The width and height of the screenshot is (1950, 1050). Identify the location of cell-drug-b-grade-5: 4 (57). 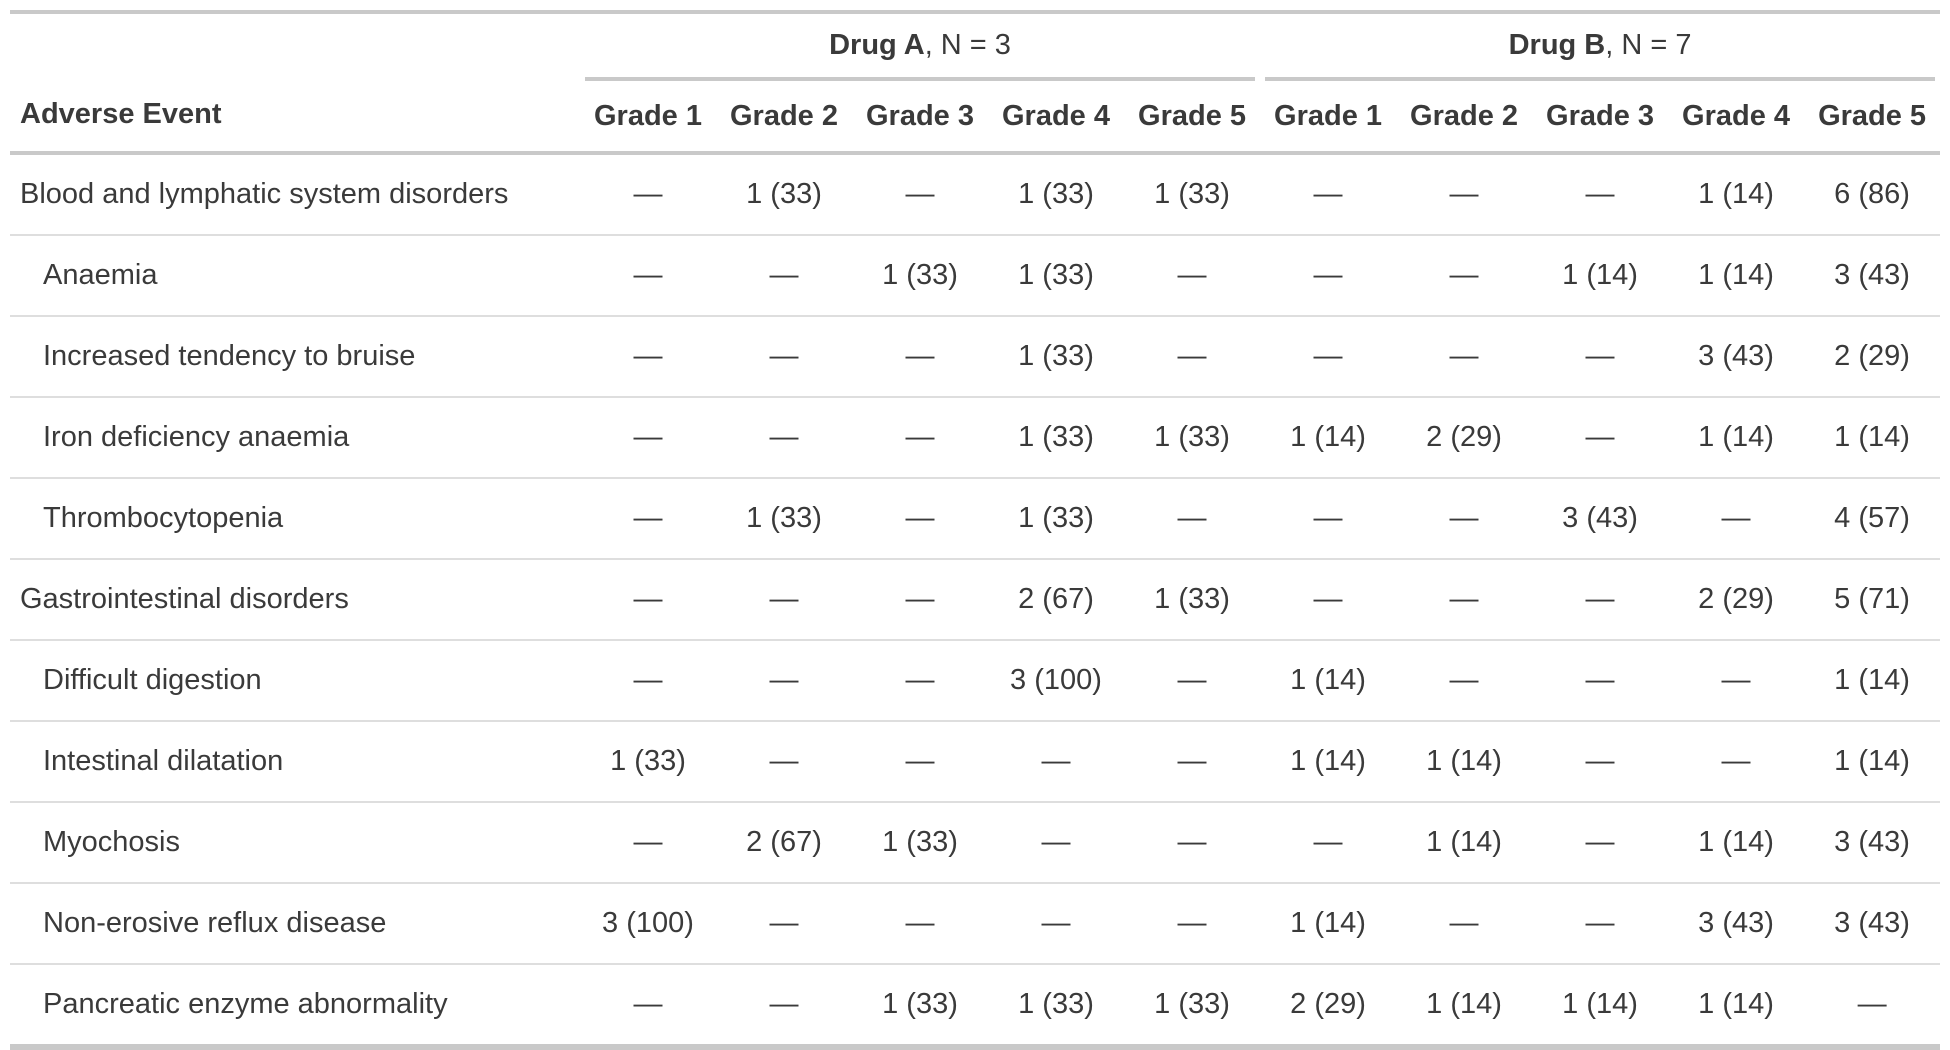
(1872, 519).